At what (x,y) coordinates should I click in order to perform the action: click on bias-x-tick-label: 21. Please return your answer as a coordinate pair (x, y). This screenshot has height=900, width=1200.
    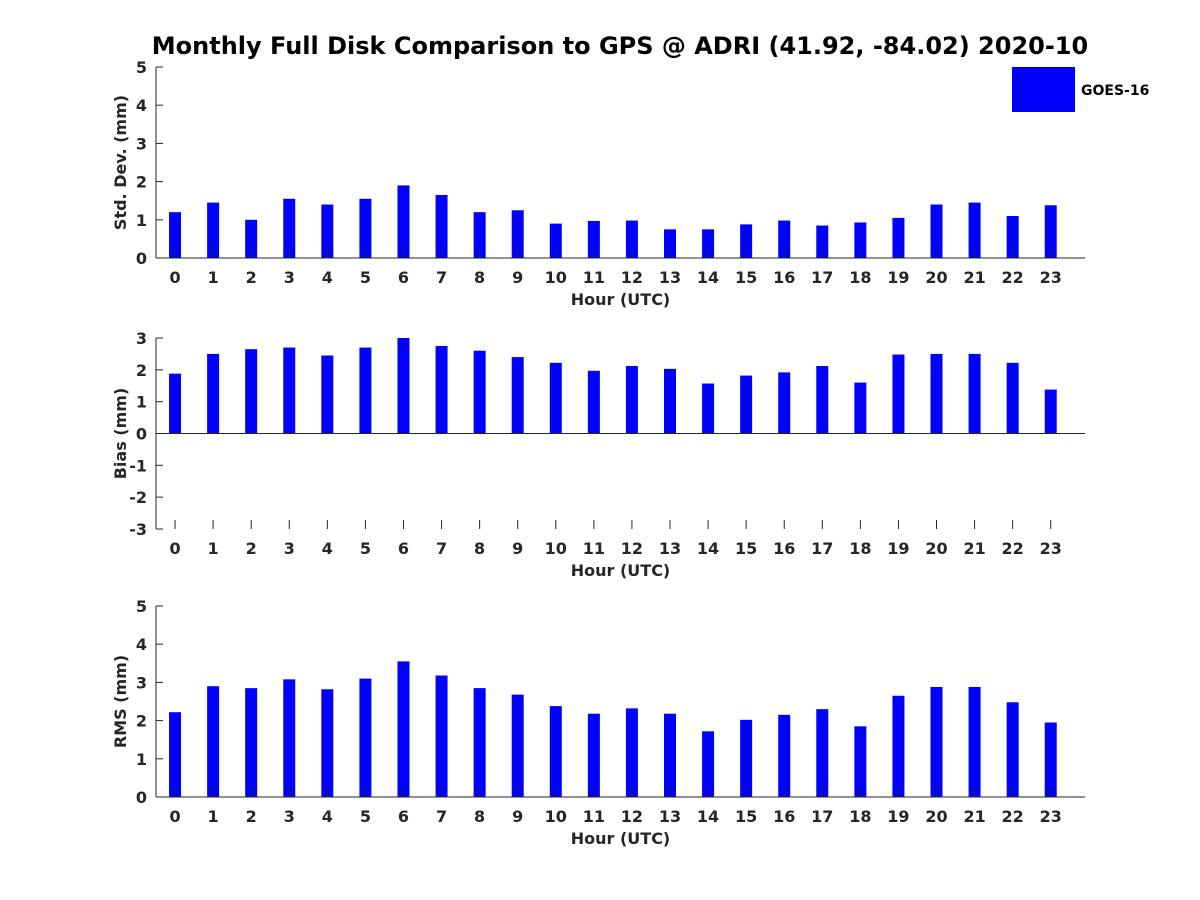
    Looking at the image, I should click on (974, 548).